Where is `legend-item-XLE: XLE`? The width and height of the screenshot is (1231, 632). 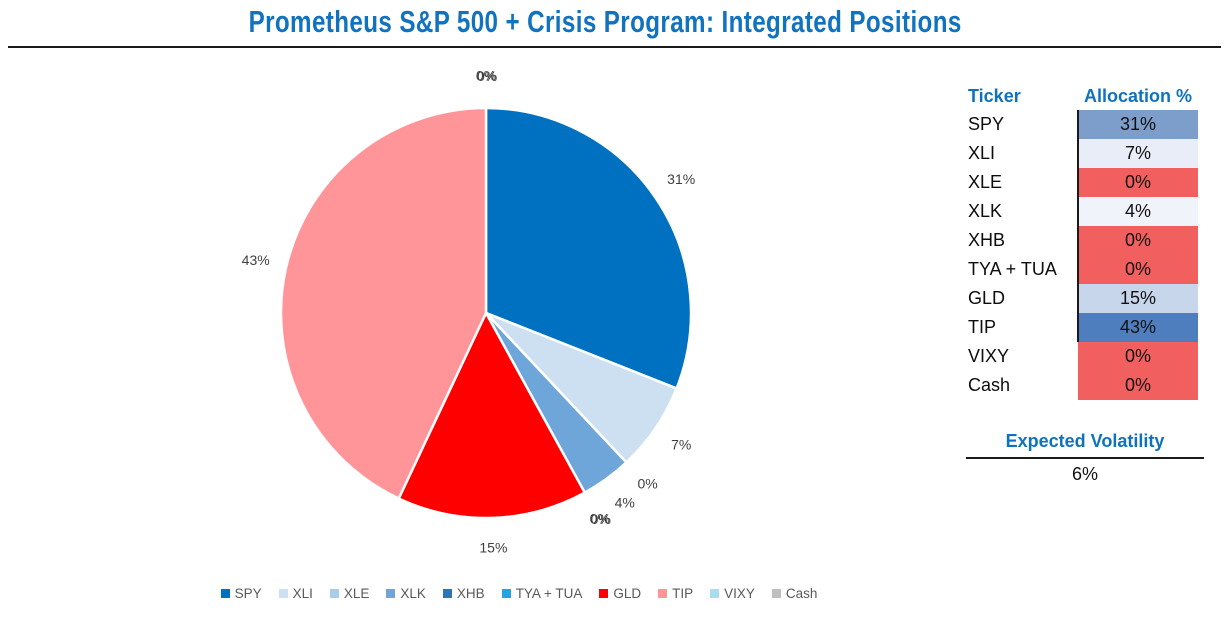 legend-item-XLE: XLE is located at coordinates (349, 593).